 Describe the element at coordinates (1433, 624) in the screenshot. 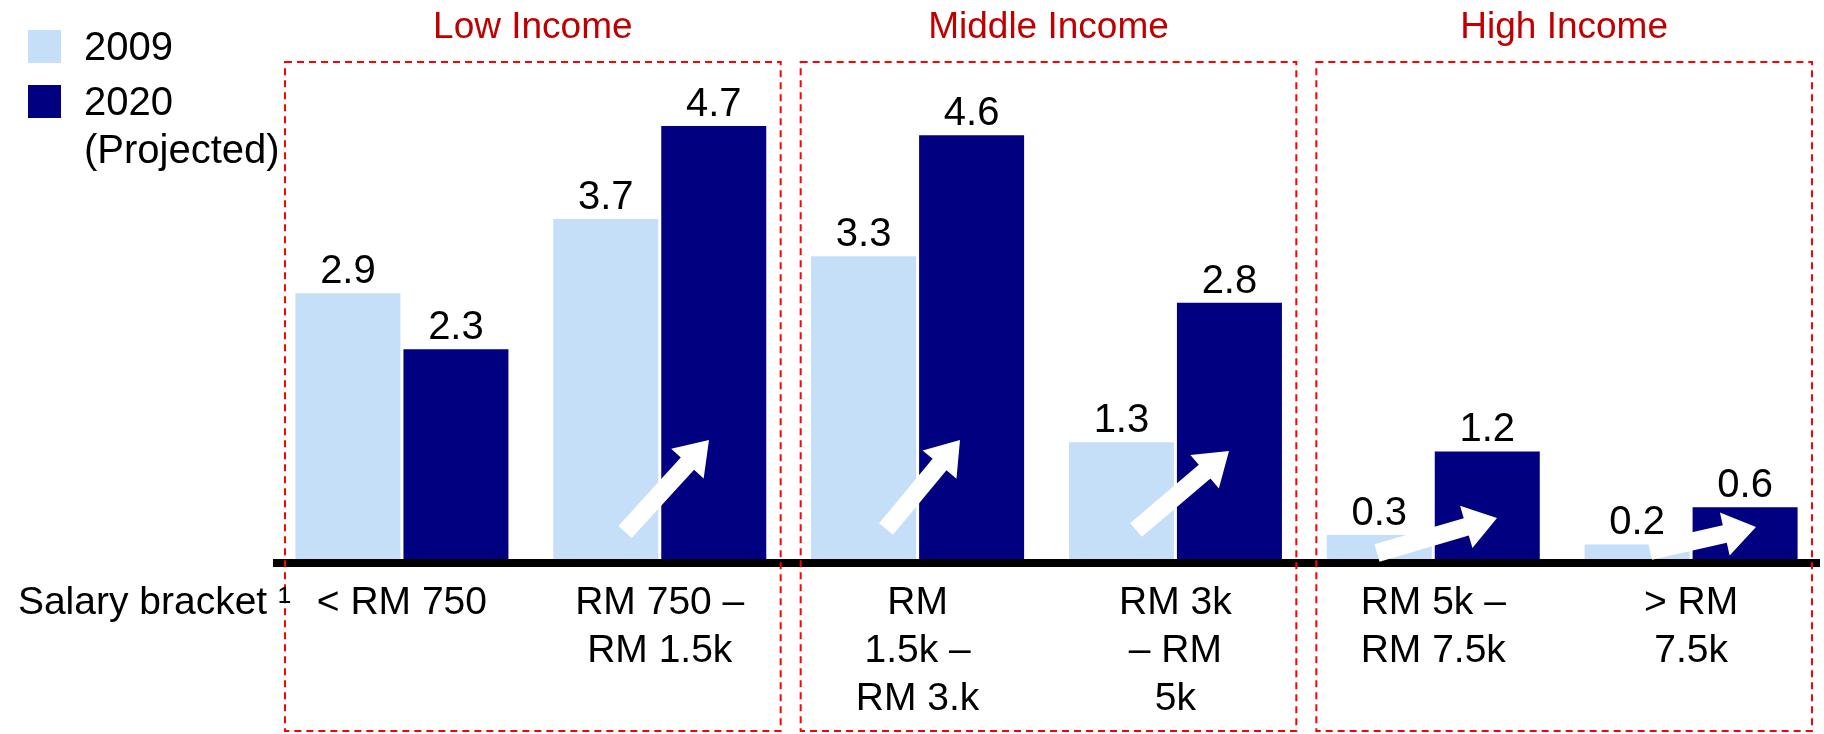

I see `x-tick-label: RM 5k – RM 7.5k` at that location.